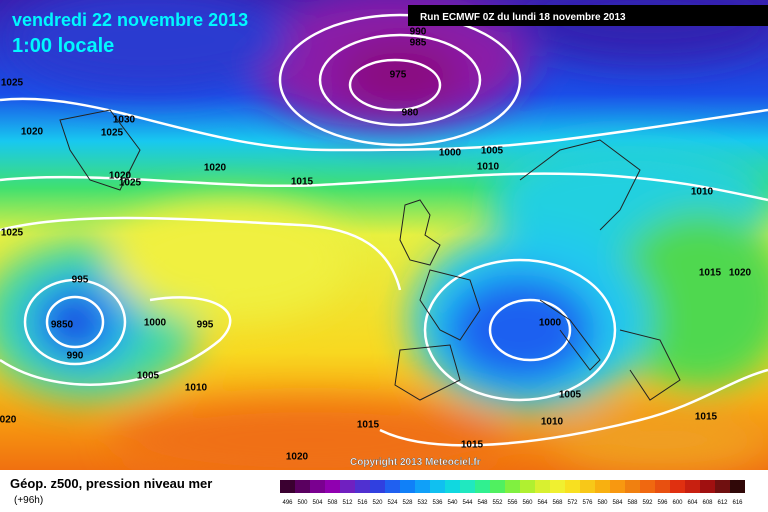 The width and height of the screenshot is (768, 512). I want to click on colorbar-label: 516, so click(362, 503).